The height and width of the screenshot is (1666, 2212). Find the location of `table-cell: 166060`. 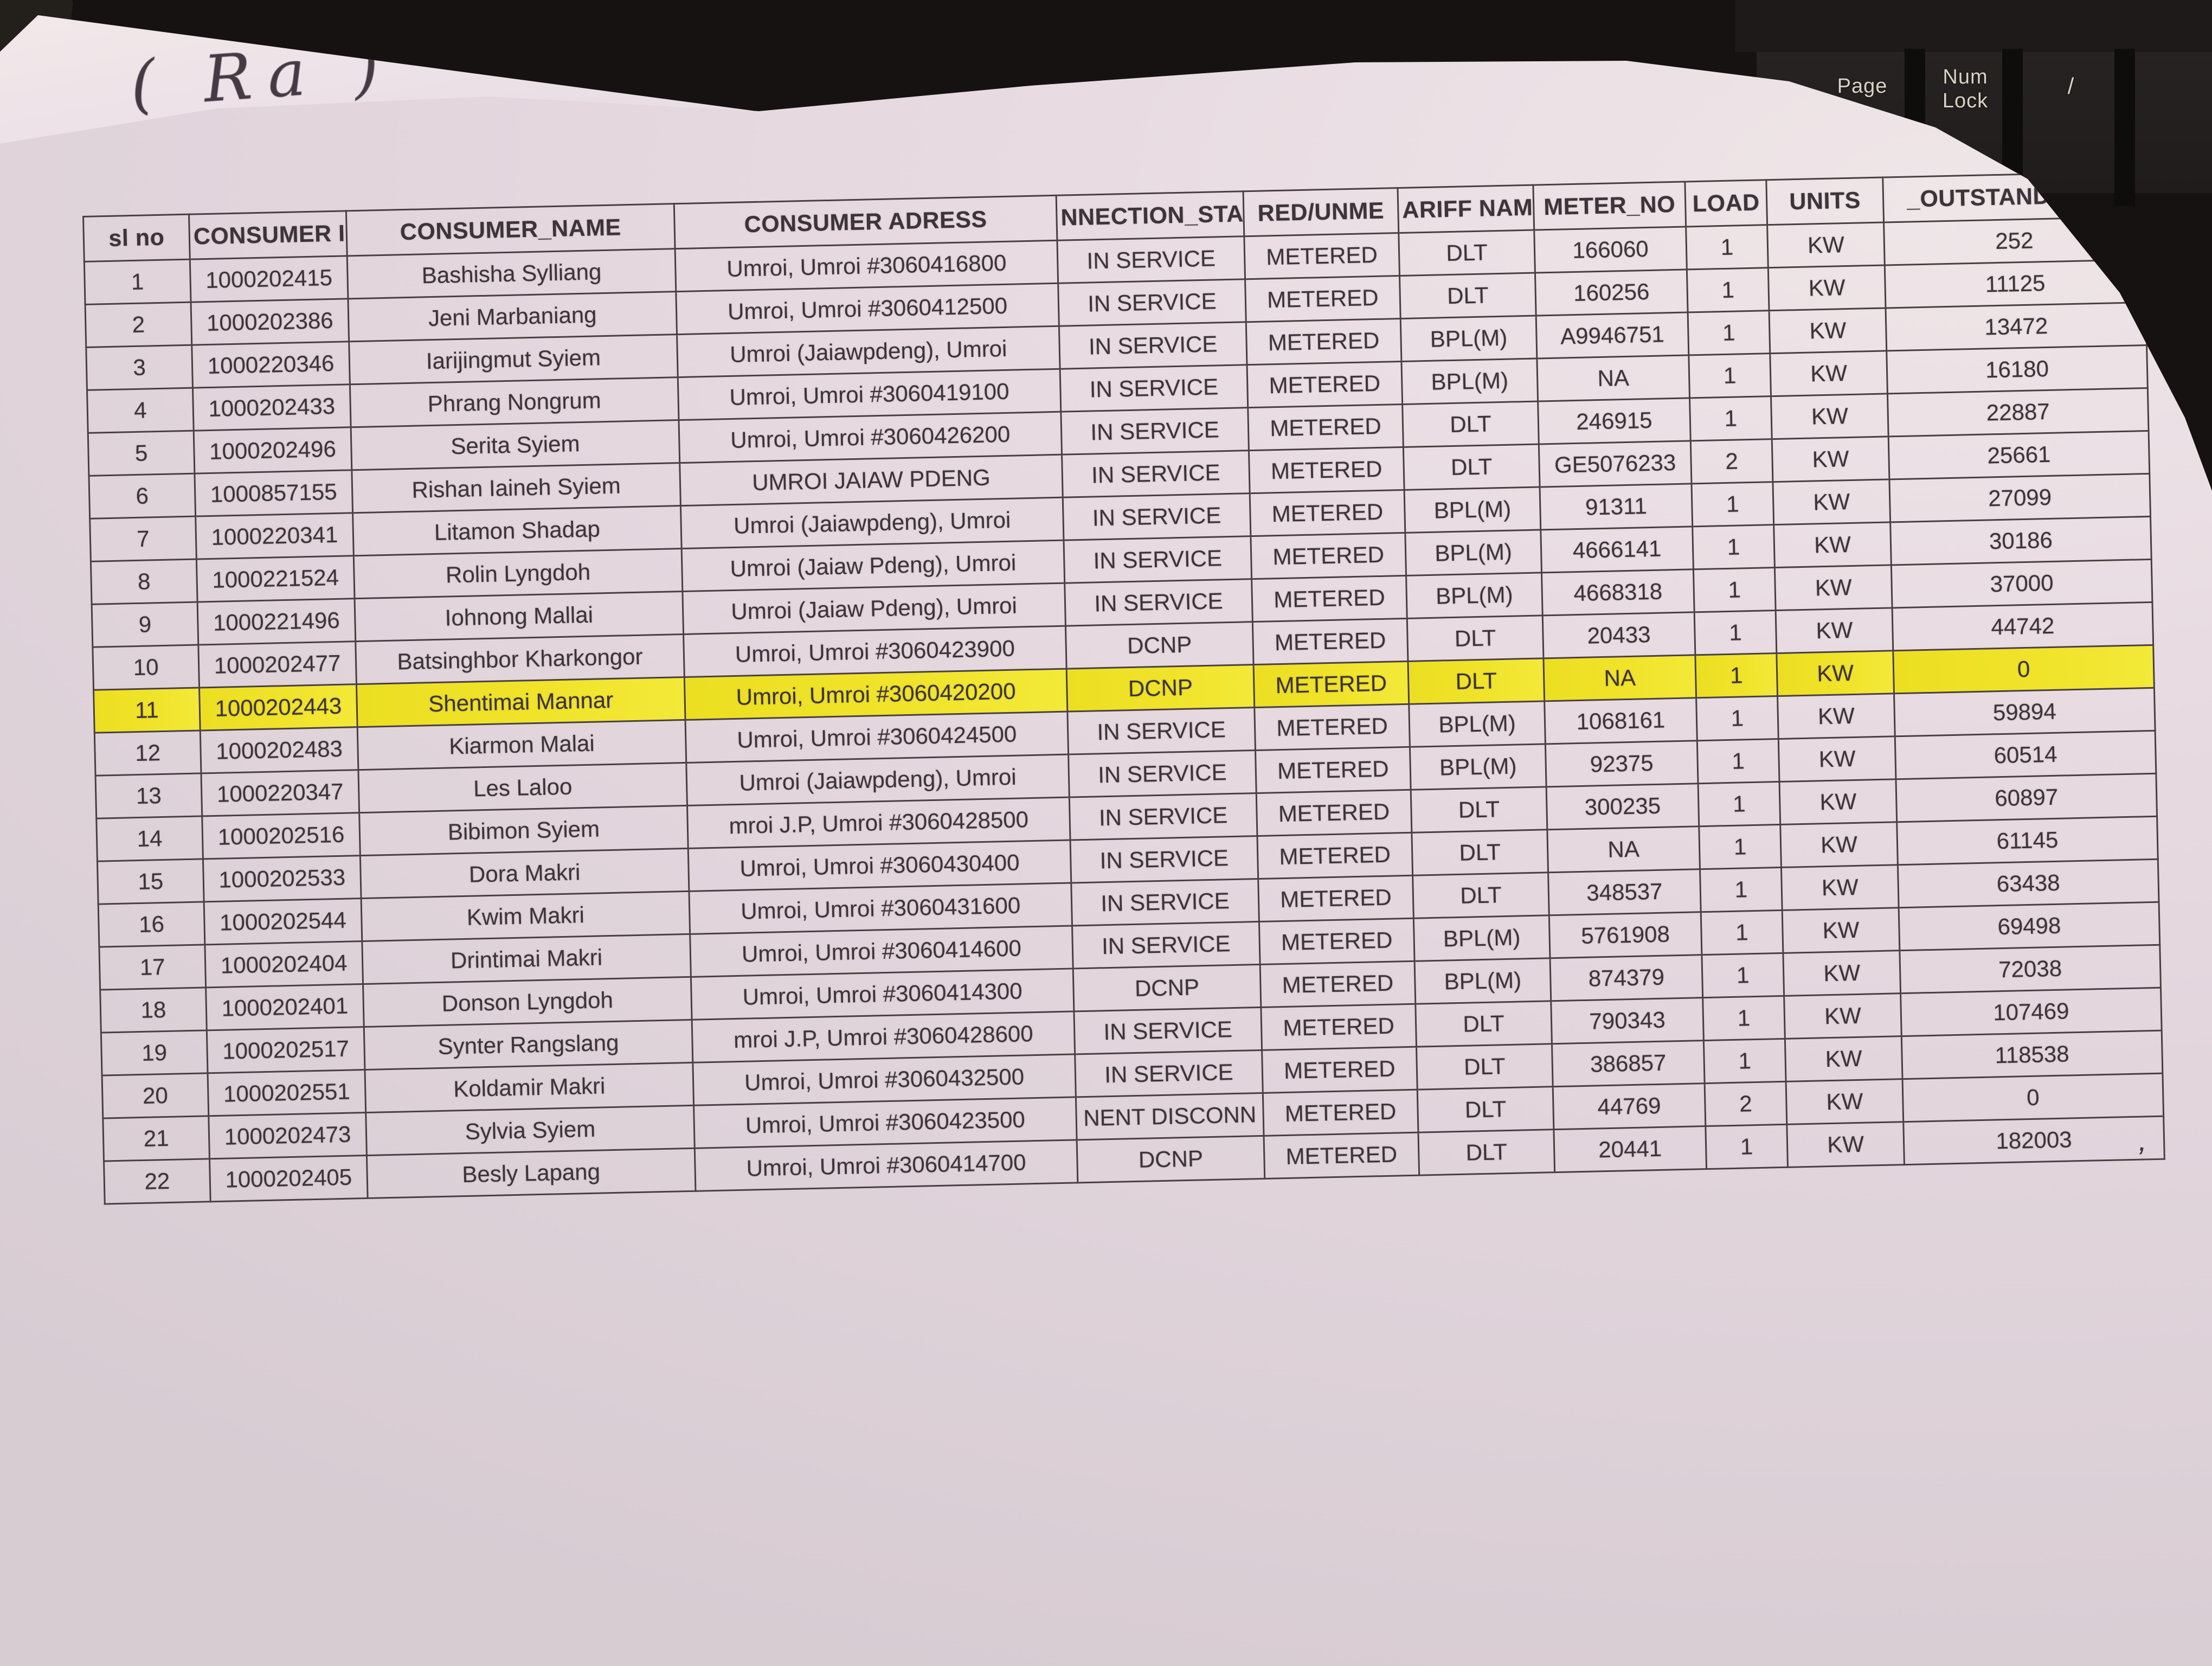

table-cell: 166060 is located at coordinates (1610, 250).